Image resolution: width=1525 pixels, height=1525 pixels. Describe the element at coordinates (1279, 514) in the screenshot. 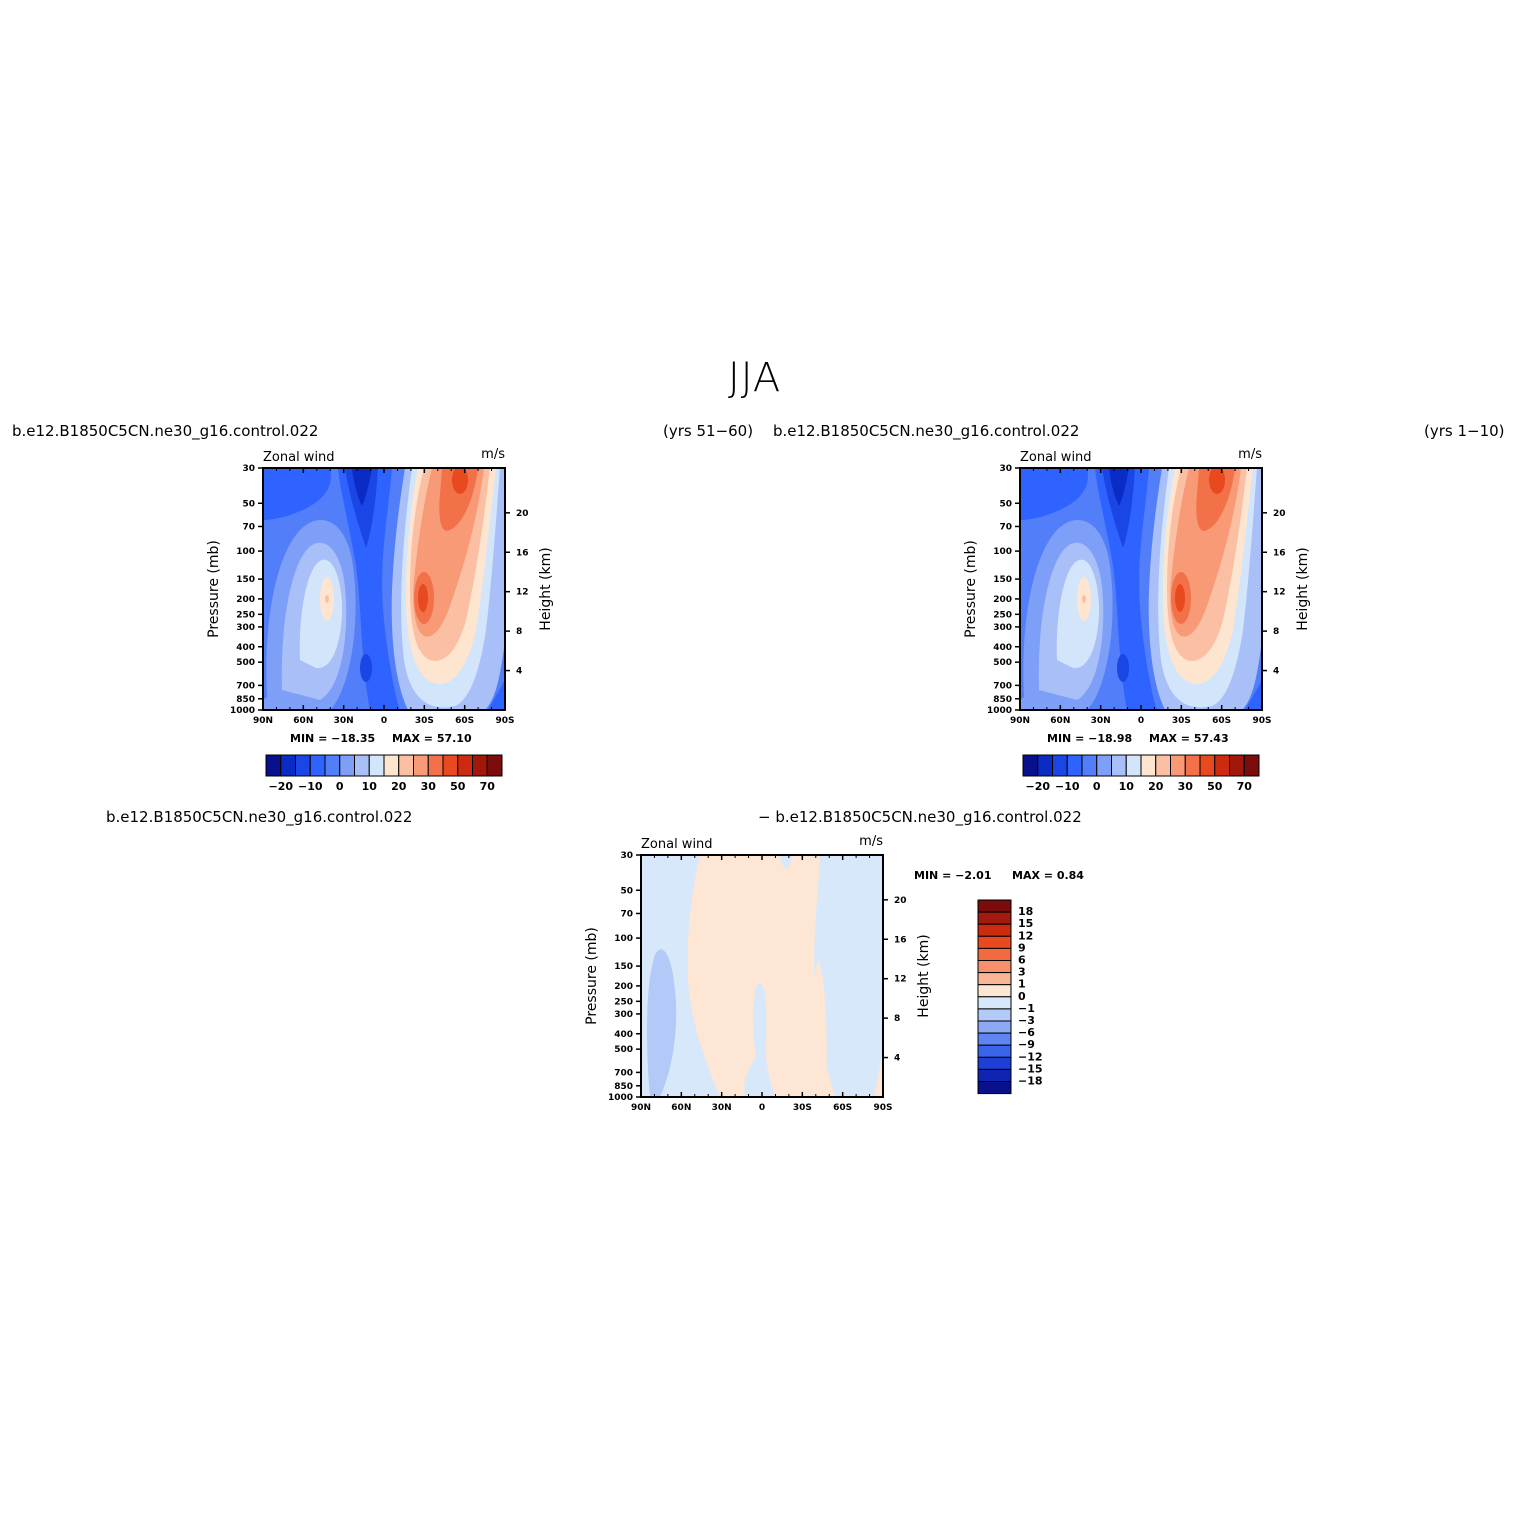

I see `y-right-tick-label: 20` at that location.